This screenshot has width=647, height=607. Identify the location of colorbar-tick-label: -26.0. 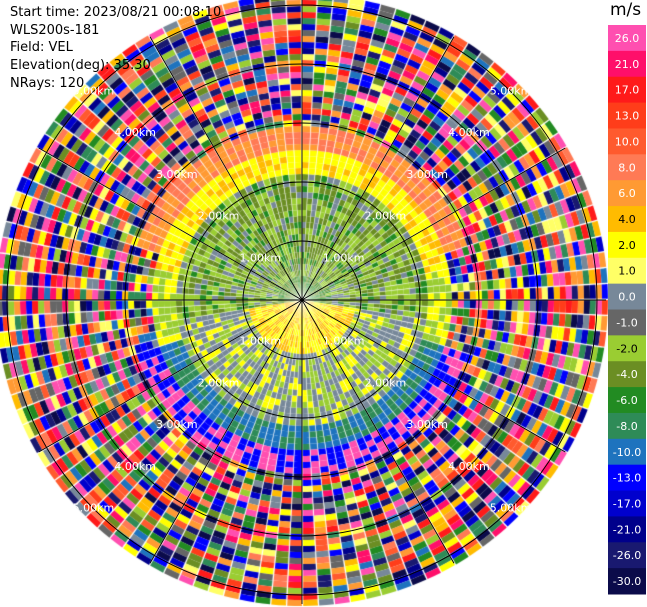
(627, 555).